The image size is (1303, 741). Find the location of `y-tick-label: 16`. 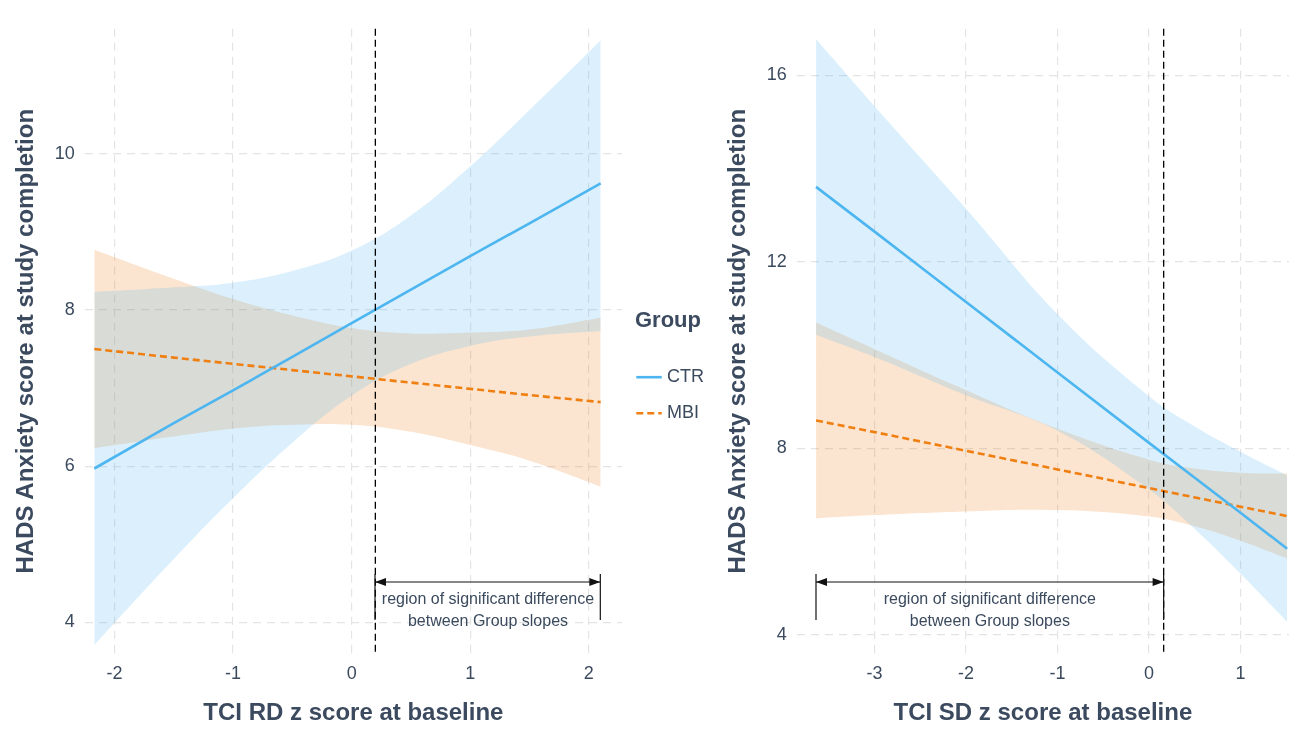

y-tick-label: 16 is located at coordinates (776, 74).